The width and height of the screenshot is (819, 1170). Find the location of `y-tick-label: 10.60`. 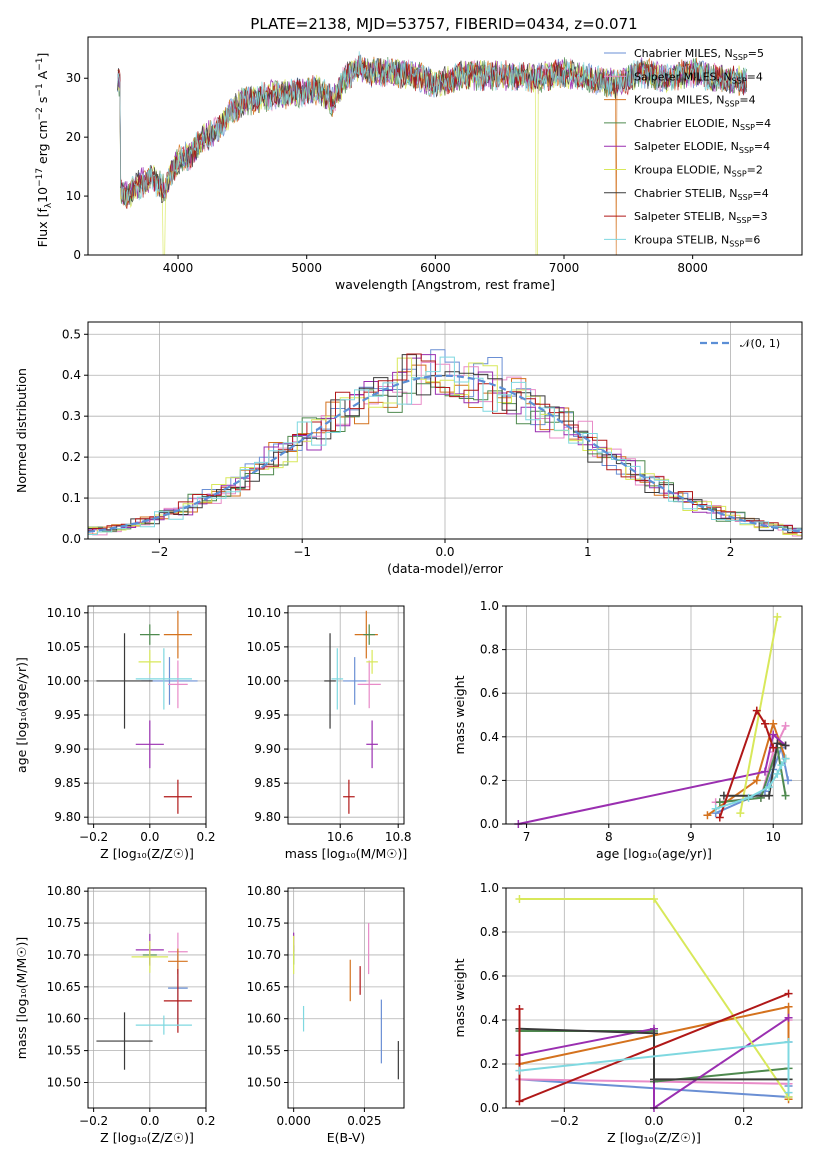

y-tick-label: 10.60 is located at coordinates (264, 1019).